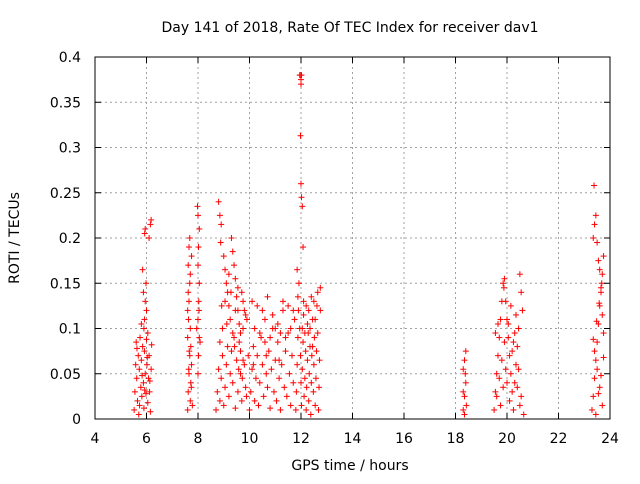  Describe the element at coordinates (404, 439) in the screenshot. I see `x-tick-label: 16` at that location.